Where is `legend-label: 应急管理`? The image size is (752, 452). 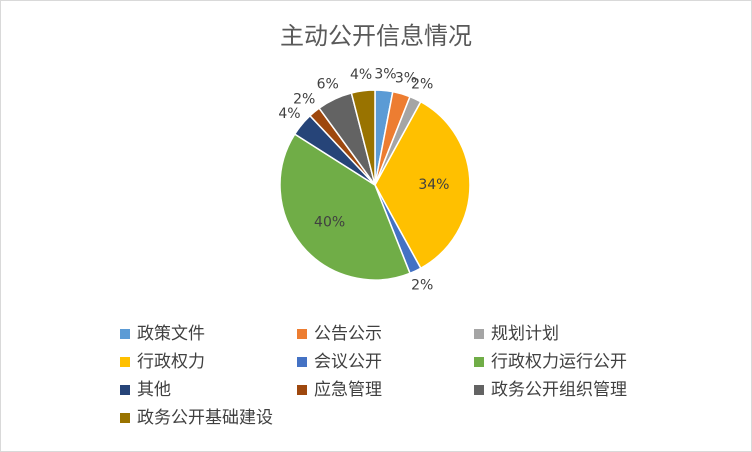 legend-label: 应急管理 is located at coordinates (348, 390).